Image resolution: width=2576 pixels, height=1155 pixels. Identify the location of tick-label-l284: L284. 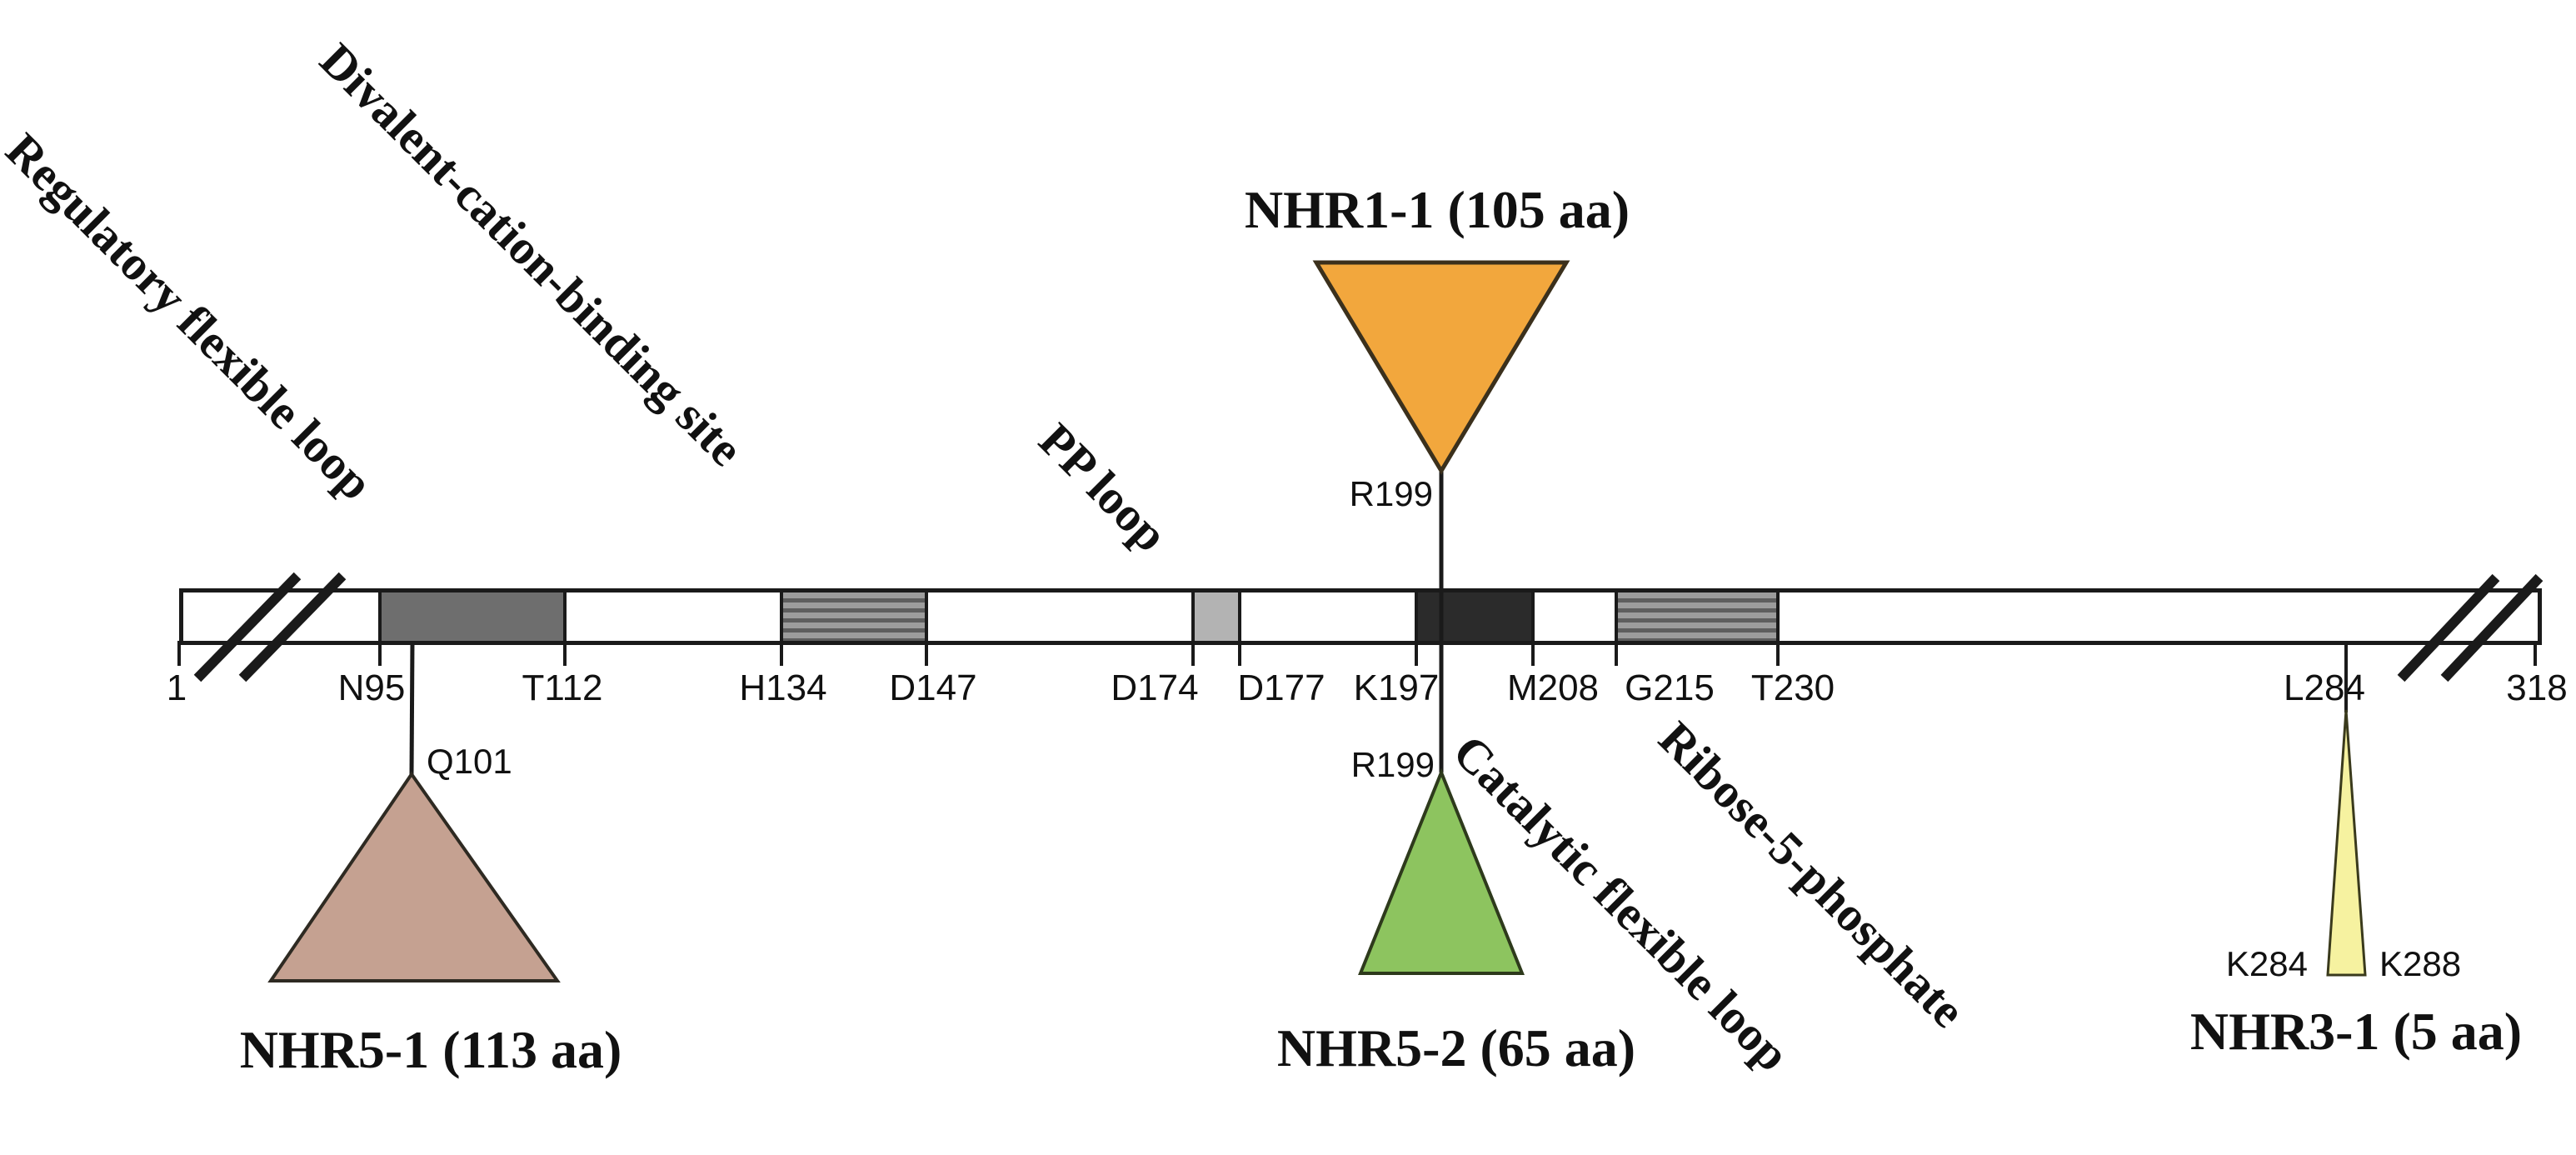
(2324, 688).